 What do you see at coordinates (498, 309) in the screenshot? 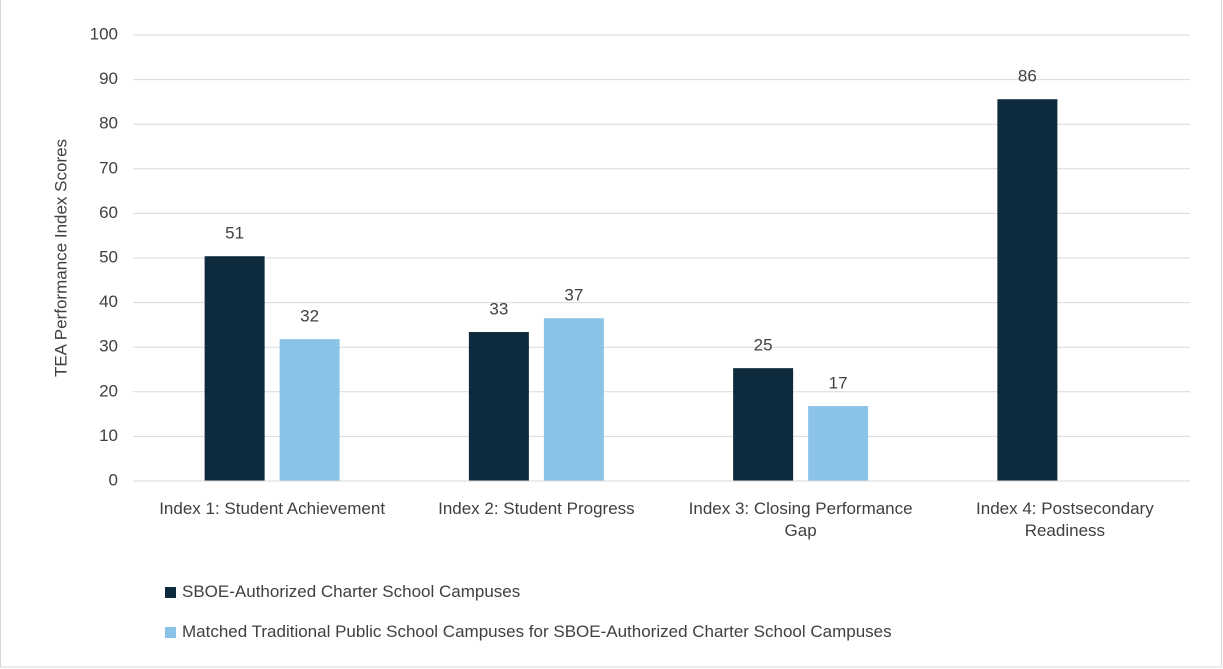
I see `data-label: 33` at bounding box center [498, 309].